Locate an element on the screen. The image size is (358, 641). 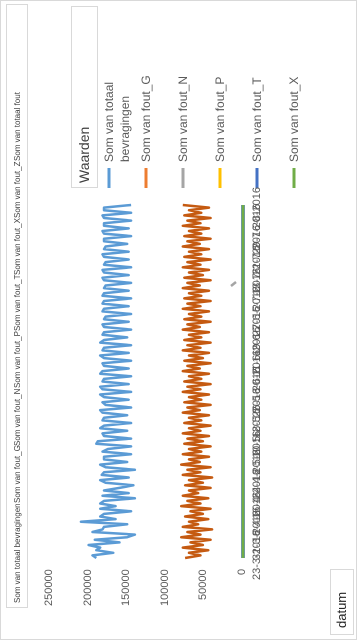
y-tick-label: 250000 is located at coordinates (49, 587).